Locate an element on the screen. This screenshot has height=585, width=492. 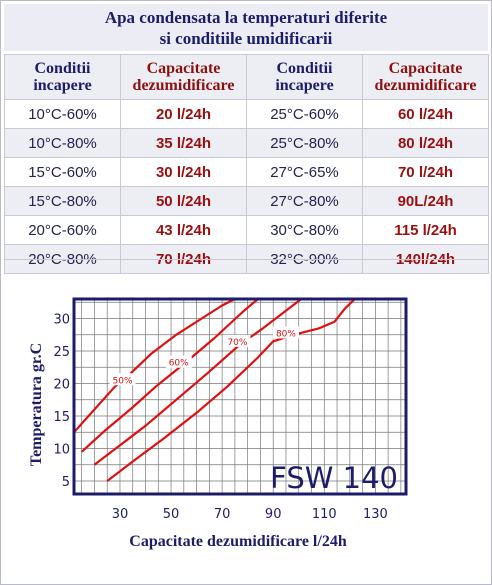
table-row: 20°C-60% 43 l/24h 30°C-80% 115 l/24h is located at coordinates (246, 230).